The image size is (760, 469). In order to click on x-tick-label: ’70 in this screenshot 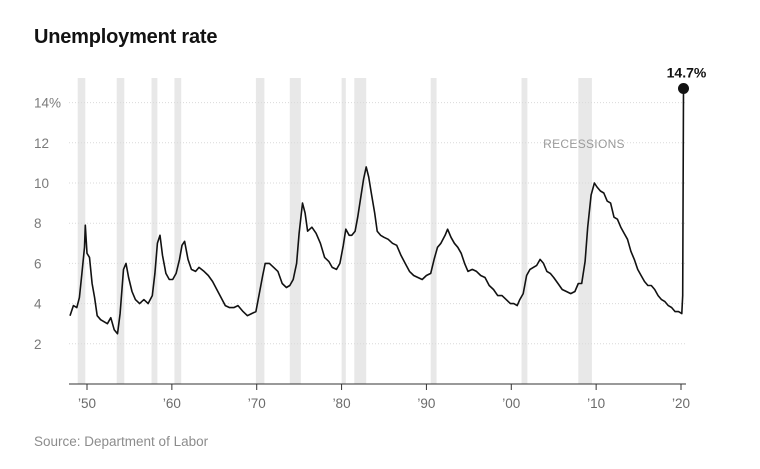, I will do `click(257, 403)`.